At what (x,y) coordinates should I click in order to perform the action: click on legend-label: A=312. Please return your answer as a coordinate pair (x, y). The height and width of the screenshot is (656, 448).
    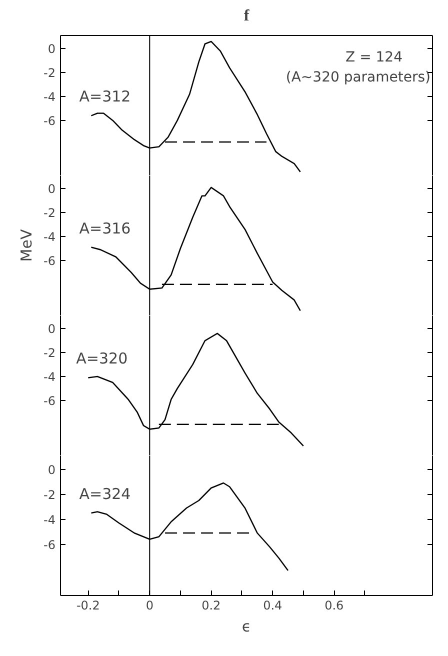
    Looking at the image, I should click on (105, 97).